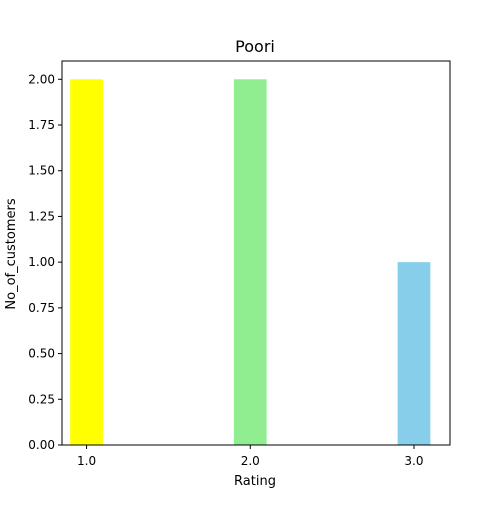 This screenshot has height=505, width=500. Describe the element at coordinates (11, 253) in the screenshot. I see `y-axis-label: No_of_customers` at that location.